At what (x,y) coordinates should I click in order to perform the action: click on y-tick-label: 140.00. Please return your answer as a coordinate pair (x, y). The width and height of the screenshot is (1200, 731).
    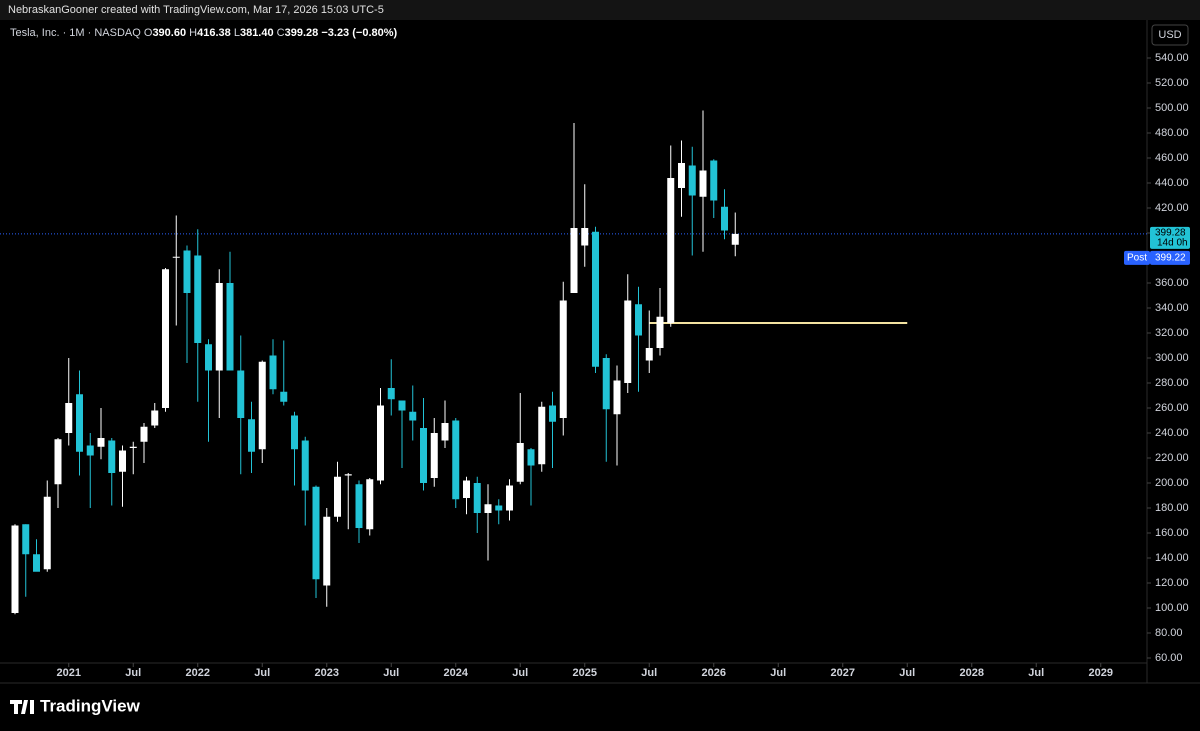
    Looking at the image, I should click on (1172, 558).